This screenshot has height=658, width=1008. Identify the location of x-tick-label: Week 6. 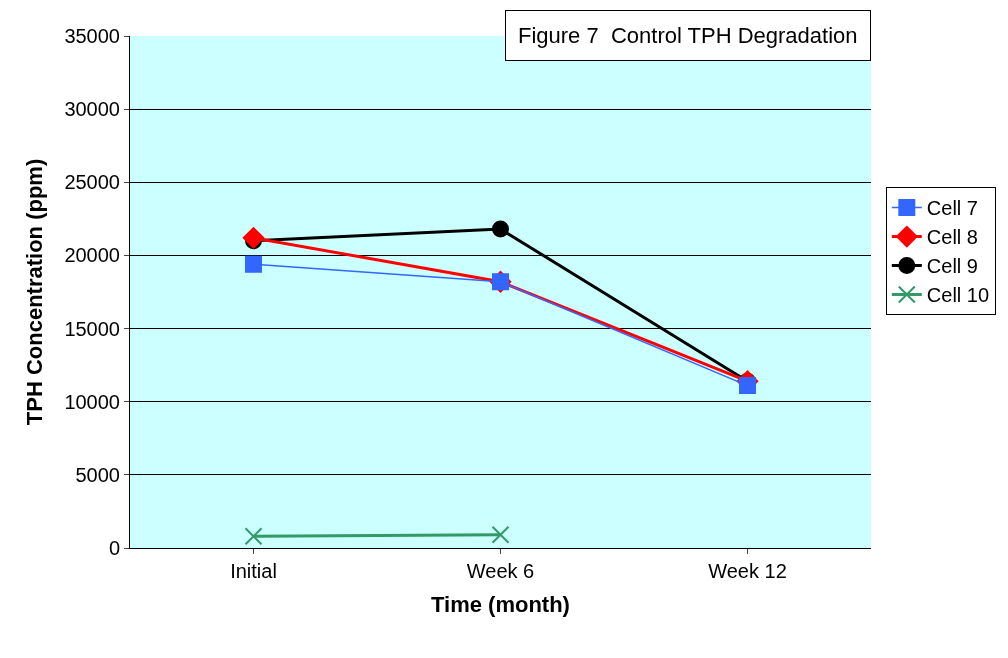
(500, 571).